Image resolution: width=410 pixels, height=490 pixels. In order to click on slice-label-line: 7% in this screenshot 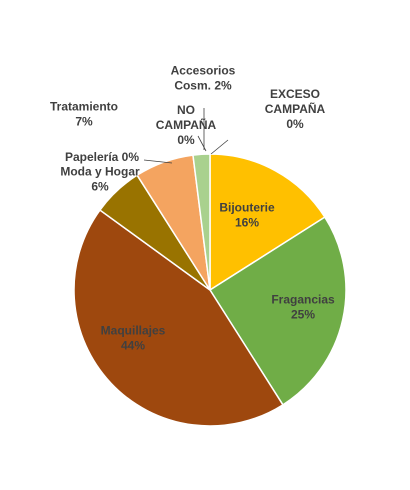, I will do `click(84, 122)`.